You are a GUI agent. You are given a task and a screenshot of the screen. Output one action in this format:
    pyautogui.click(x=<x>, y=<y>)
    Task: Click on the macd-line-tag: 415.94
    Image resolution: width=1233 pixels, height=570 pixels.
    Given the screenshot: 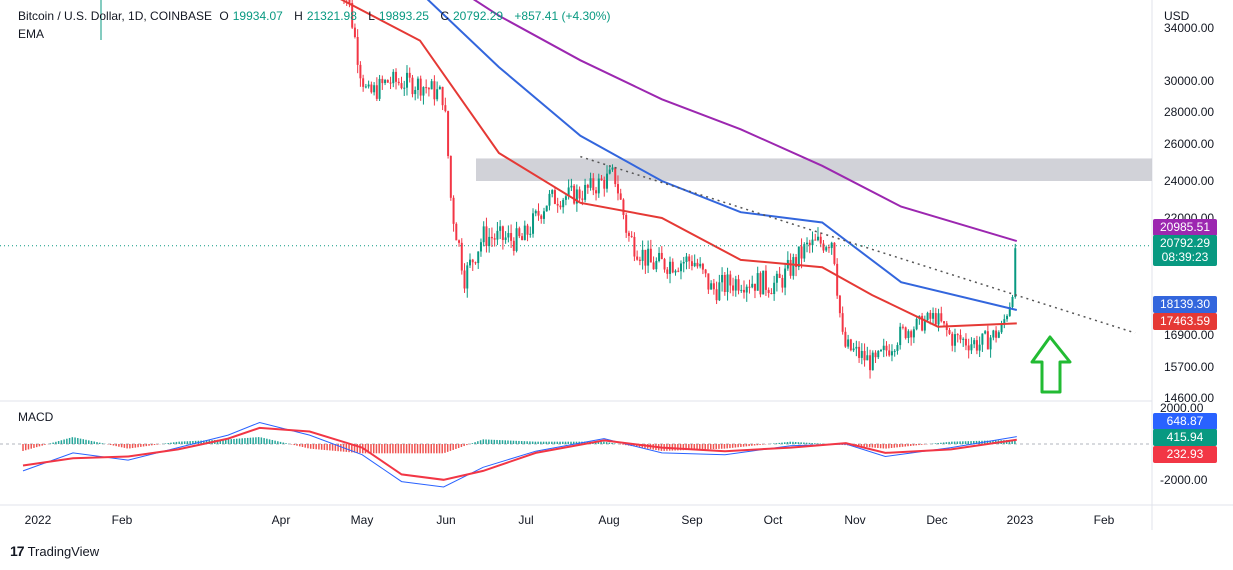 What is the action you would take?
    pyautogui.click(x=1185, y=437)
    